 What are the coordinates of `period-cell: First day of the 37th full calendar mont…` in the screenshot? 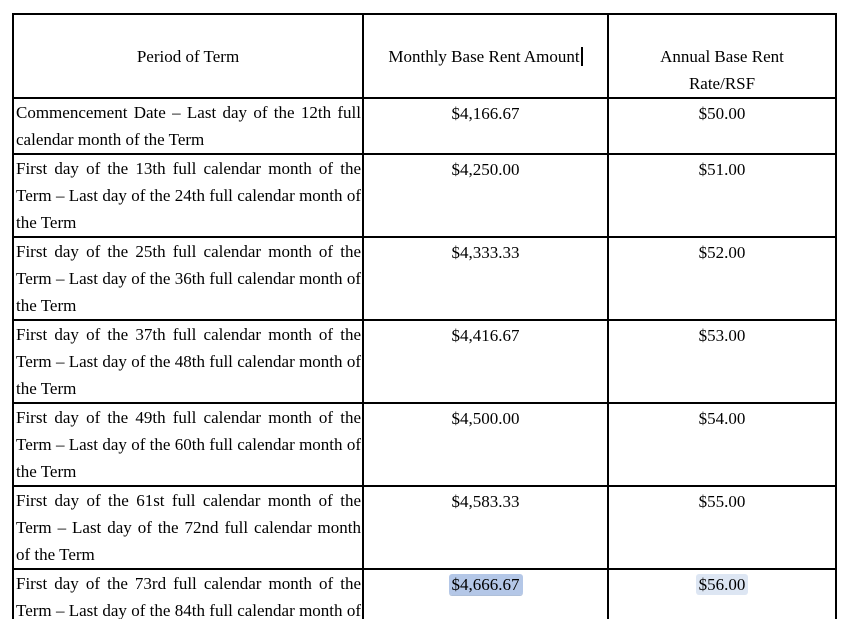 It's located at (188, 361).